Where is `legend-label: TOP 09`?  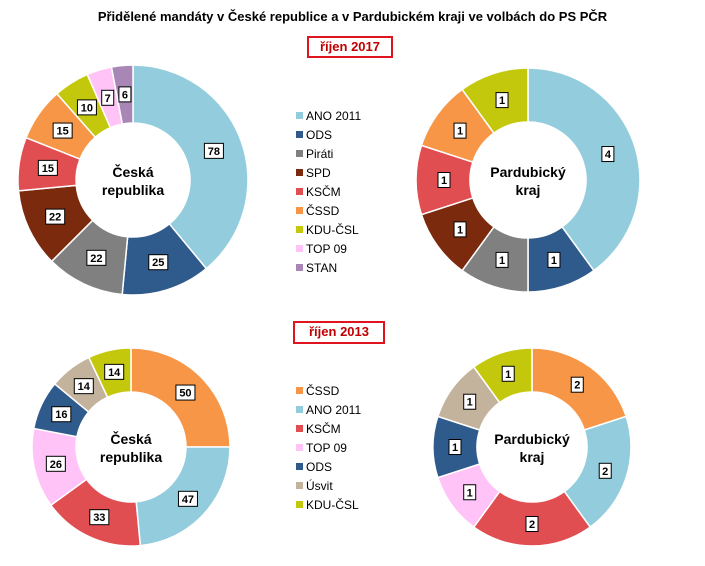
legend-label: TOP 09 is located at coordinates (326, 248).